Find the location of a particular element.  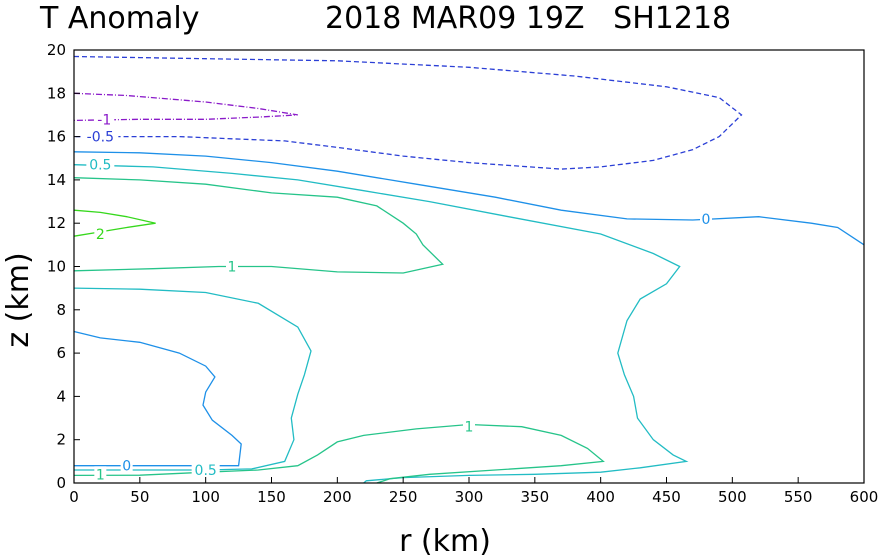

x-axis-label: r (km) is located at coordinates (445, 541).